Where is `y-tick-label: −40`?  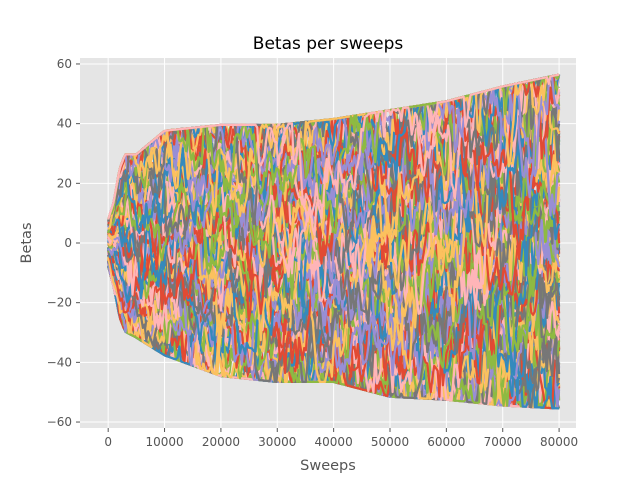 y-tick-label: −40 is located at coordinates (59, 362).